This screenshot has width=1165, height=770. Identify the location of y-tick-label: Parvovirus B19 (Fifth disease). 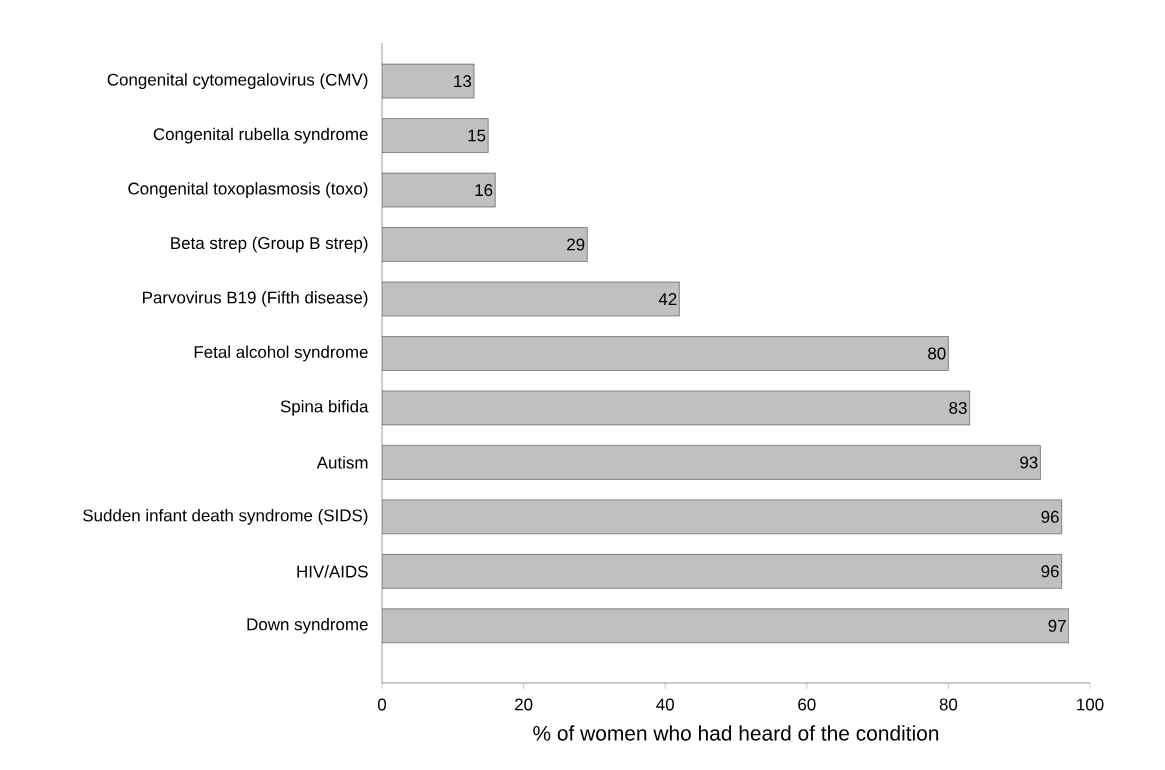
(255, 299).